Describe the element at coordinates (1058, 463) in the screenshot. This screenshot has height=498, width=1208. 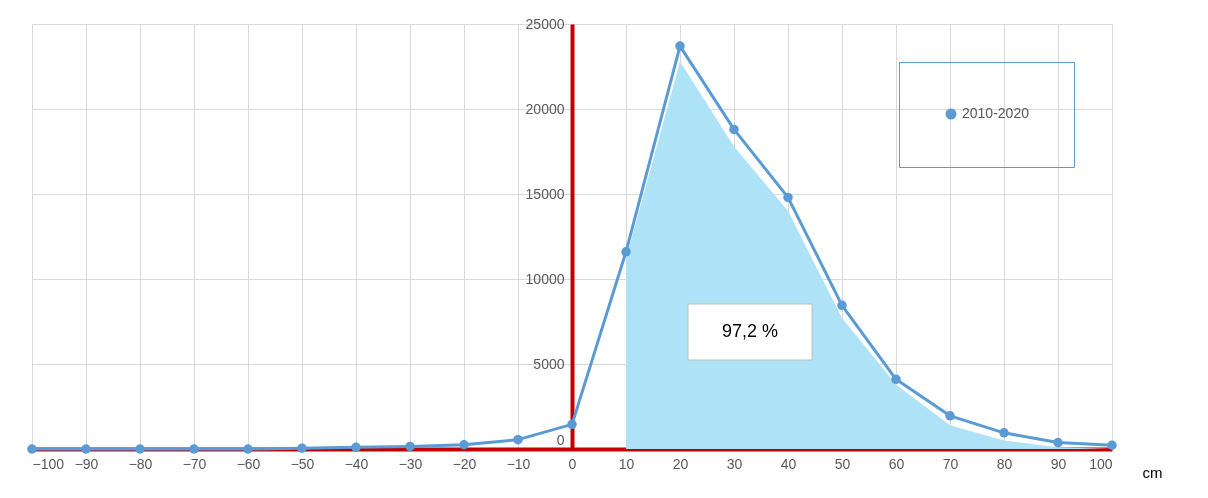
I see `x-tick-label: 90` at that location.